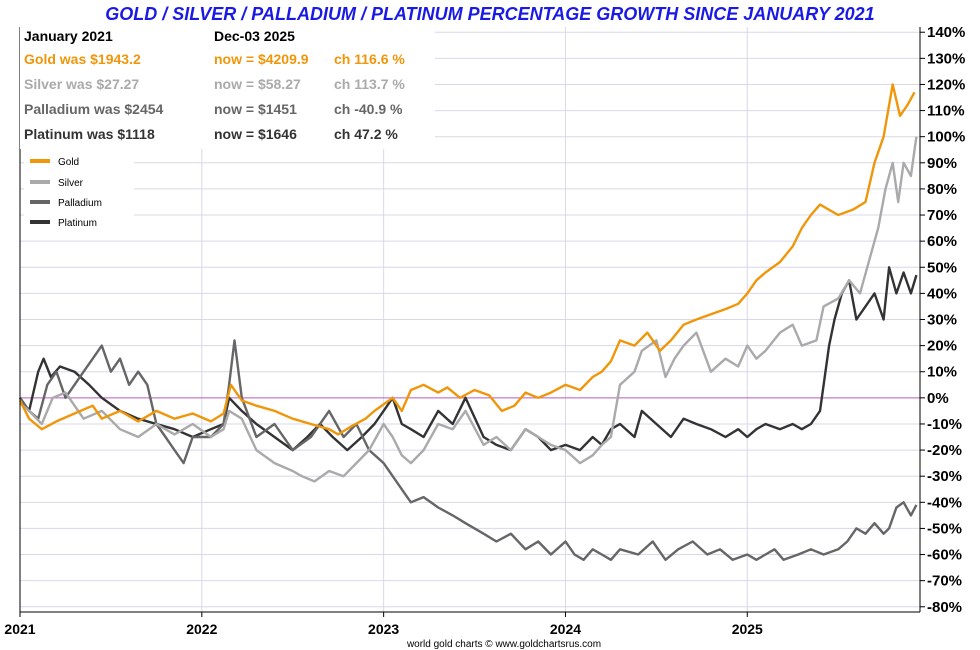  What do you see at coordinates (368, 109) in the screenshot?
I see `palladium-change-text: ch -40.9 %` at bounding box center [368, 109].